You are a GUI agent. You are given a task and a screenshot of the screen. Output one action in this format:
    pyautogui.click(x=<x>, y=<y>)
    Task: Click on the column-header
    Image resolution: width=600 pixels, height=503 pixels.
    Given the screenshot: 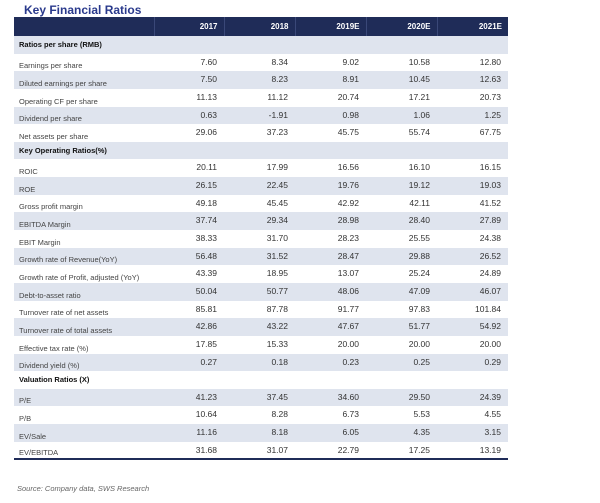 What is the action you would take?
    pyautogui.click(x=84, y=26)
    